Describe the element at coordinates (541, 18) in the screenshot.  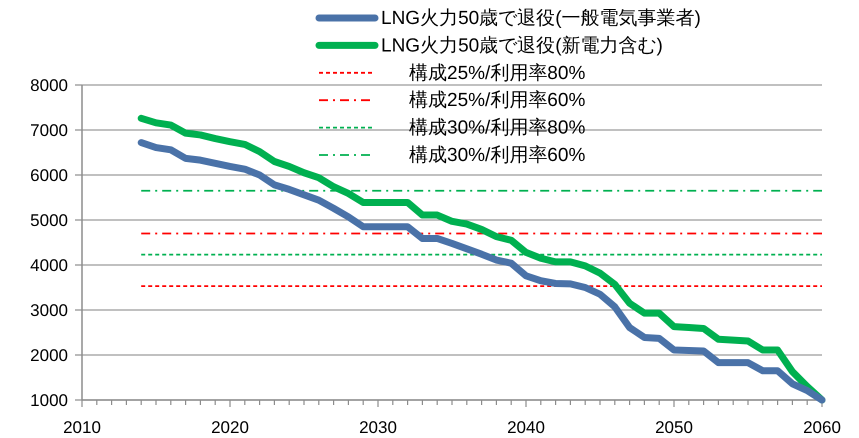
I see `legend-label: LNG火力50歳で退役(一般電気事業者)` at that location.